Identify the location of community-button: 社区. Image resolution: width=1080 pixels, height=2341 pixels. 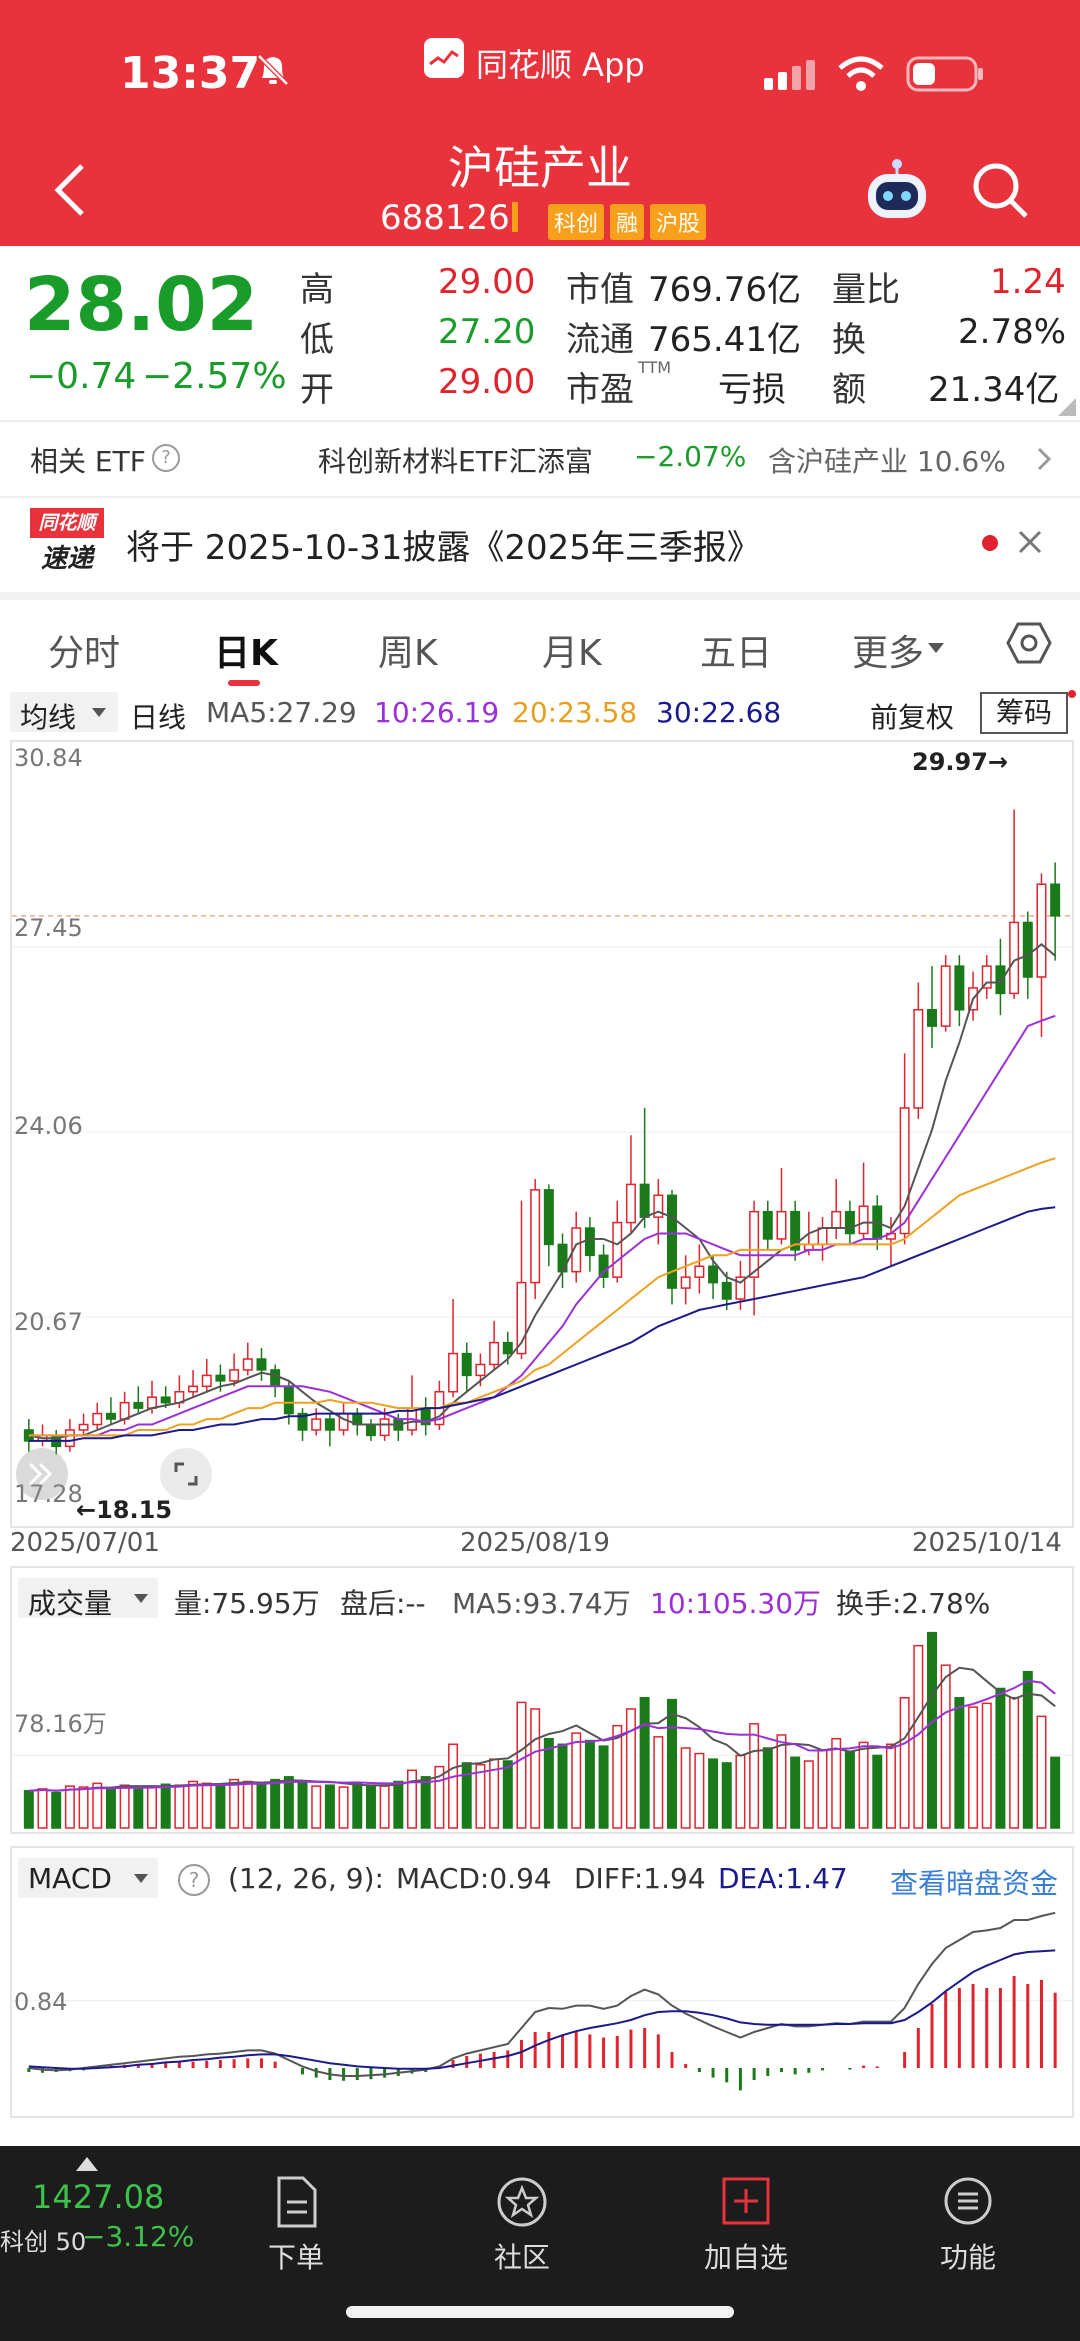
(522, 2226).